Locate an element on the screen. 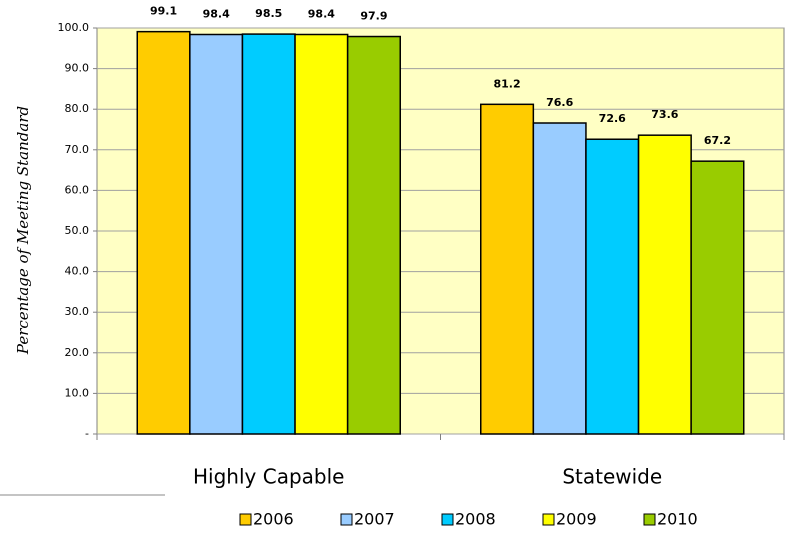 This screenshot has width=785, height=537. value-label: 81.2 is located at coordinates (506, 83).